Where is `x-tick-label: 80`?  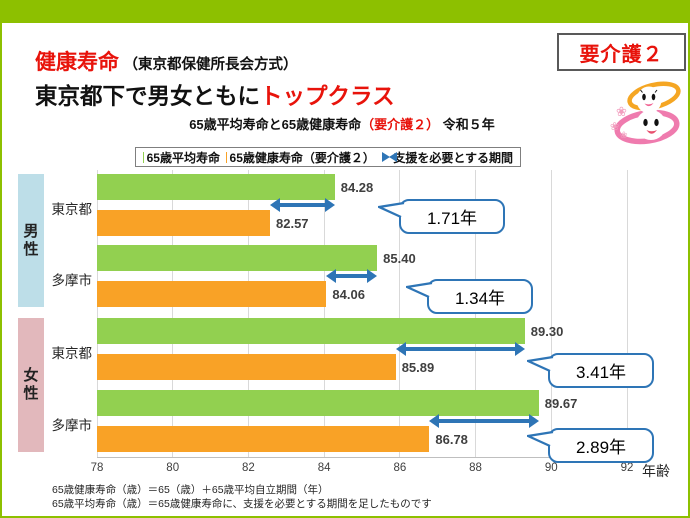
x-tick-label: 80 is located at coordinates (173, 468).